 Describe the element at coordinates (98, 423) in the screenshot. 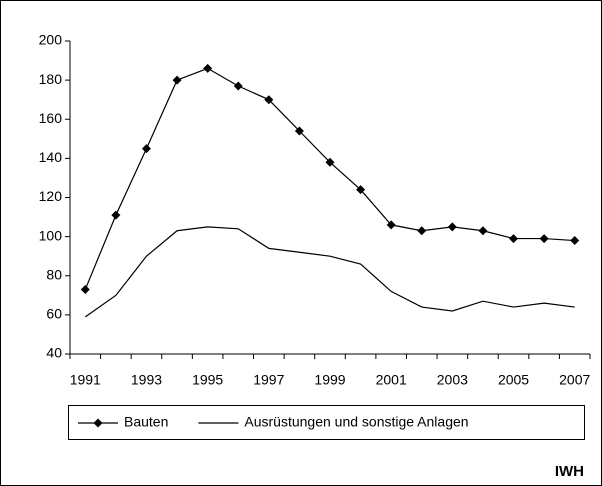

I see `legend-marker` at that location.